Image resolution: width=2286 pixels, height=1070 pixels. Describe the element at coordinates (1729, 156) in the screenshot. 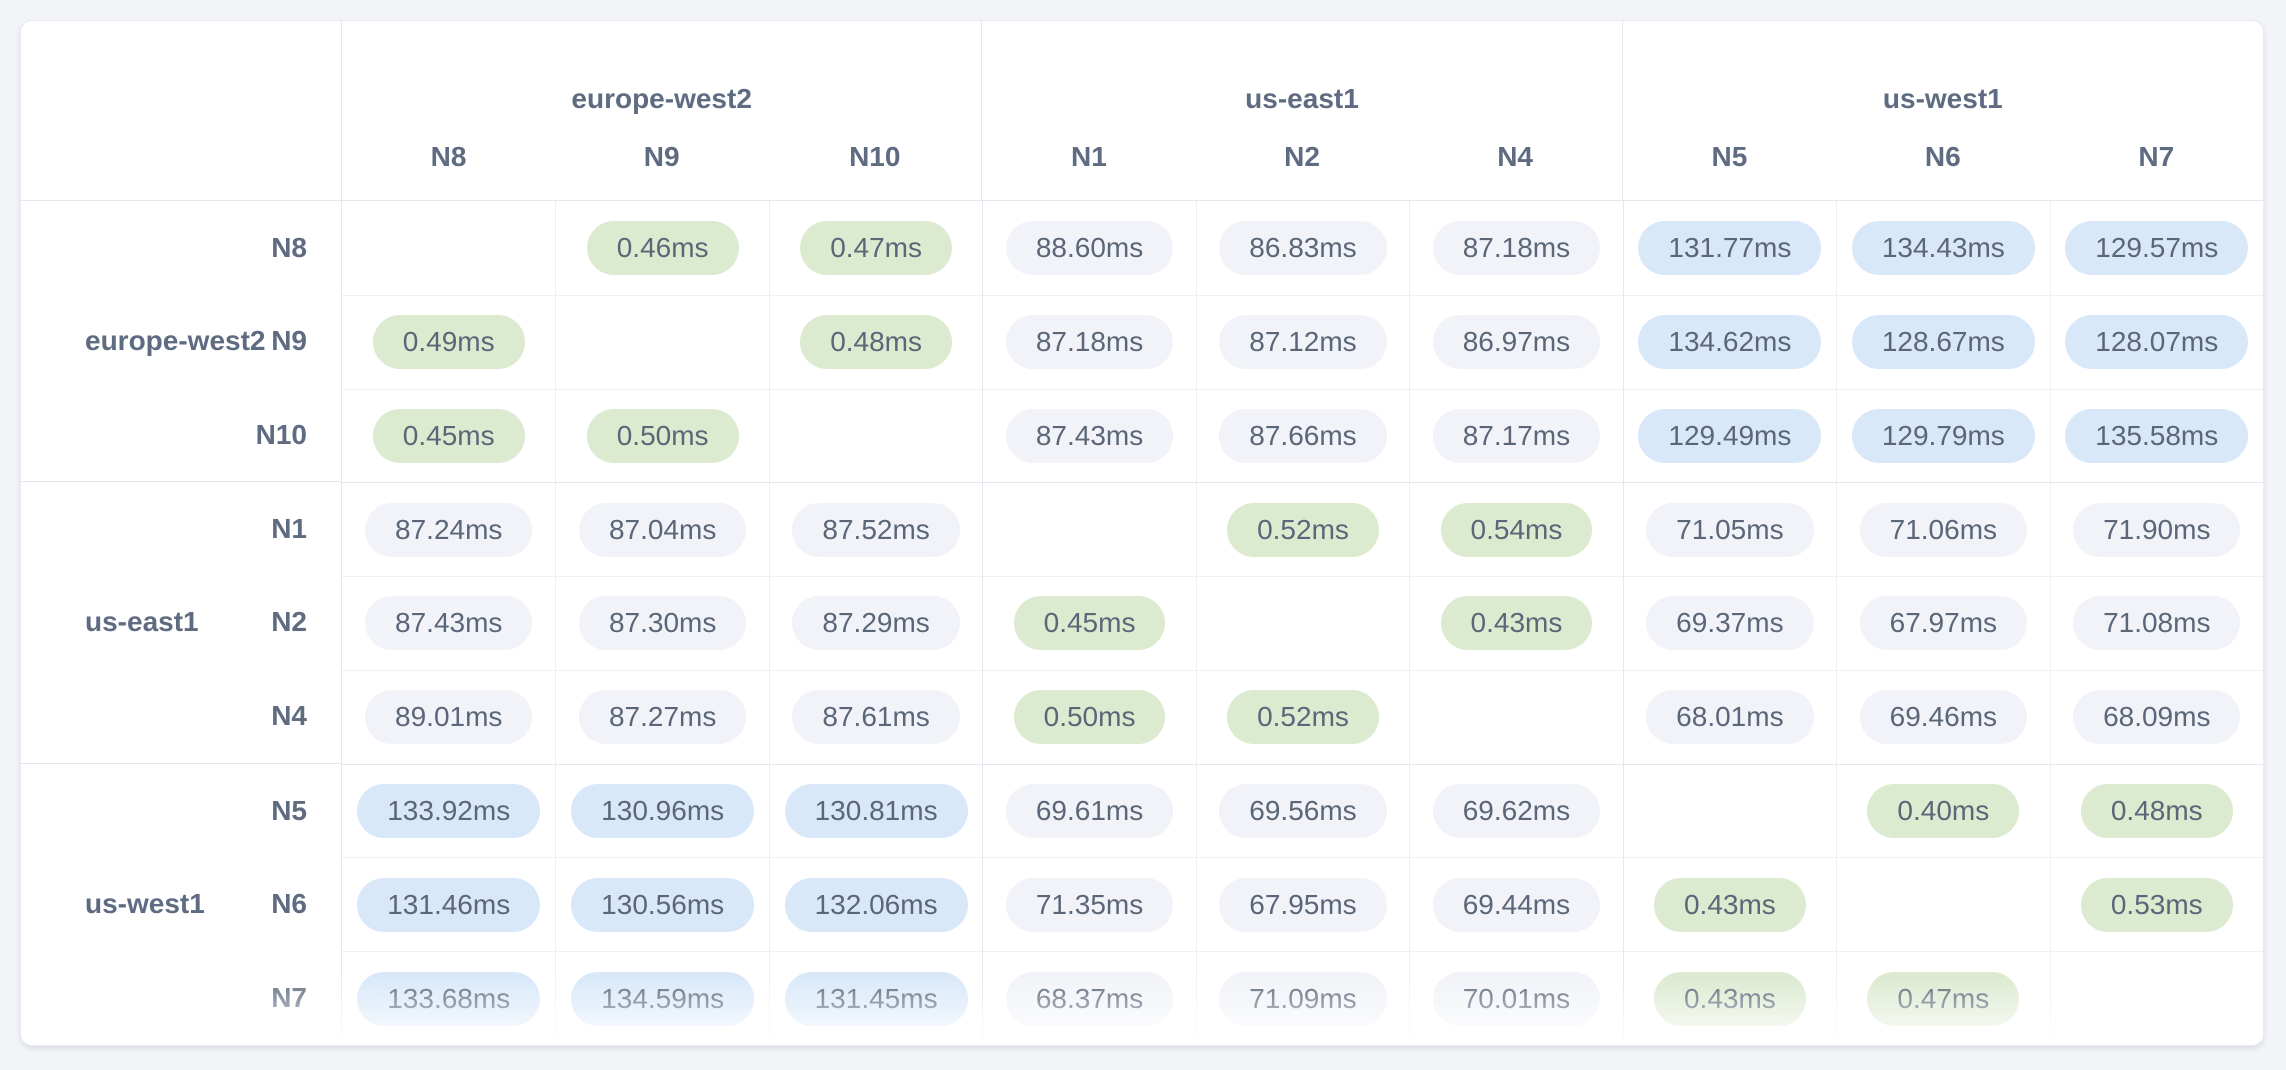

I see `column-node-label: N5` at that location.